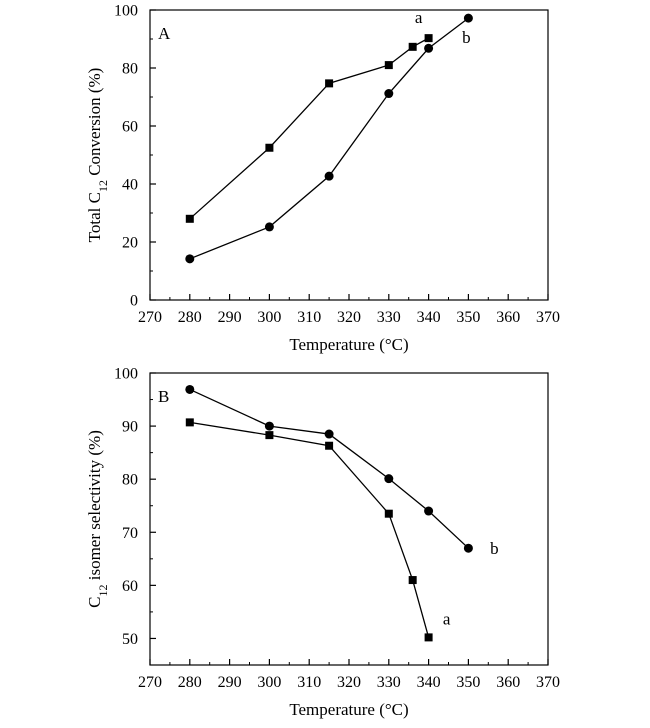 This screenshot has width=650, height=728. What do you see at coordinates (164, 33) in the screenshot?
I see `panel-label: A` at bounding box center [164, 33].